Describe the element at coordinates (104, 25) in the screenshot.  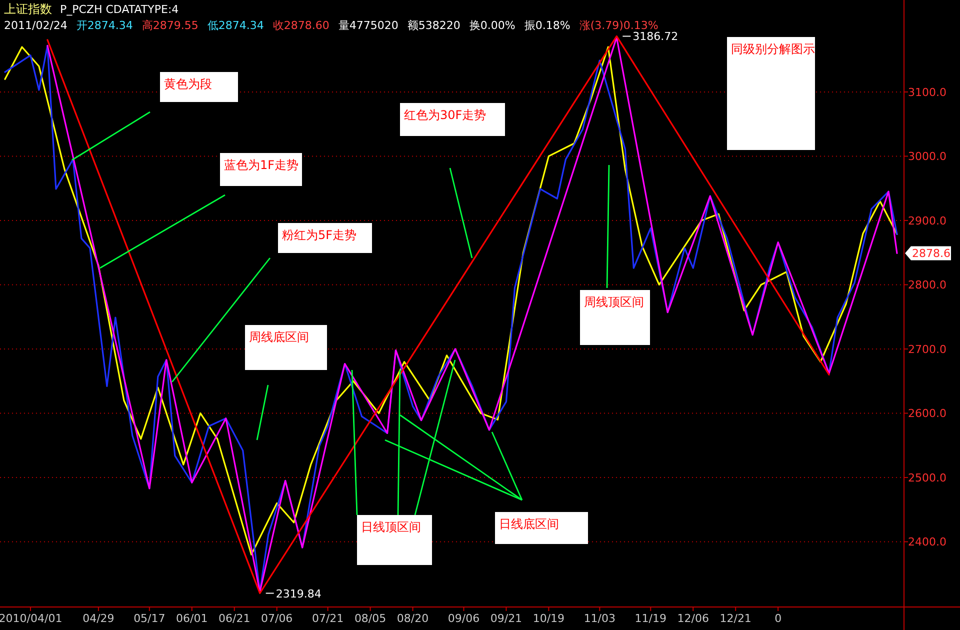
I see `annotation: 开2874.34` at that location.